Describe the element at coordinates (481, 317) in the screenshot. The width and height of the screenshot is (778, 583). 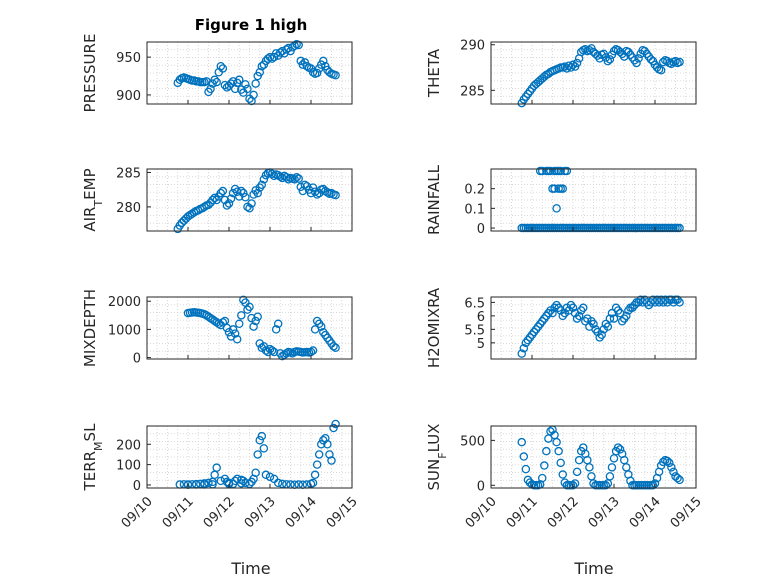
I see `y-tick-label: 6` at that location.